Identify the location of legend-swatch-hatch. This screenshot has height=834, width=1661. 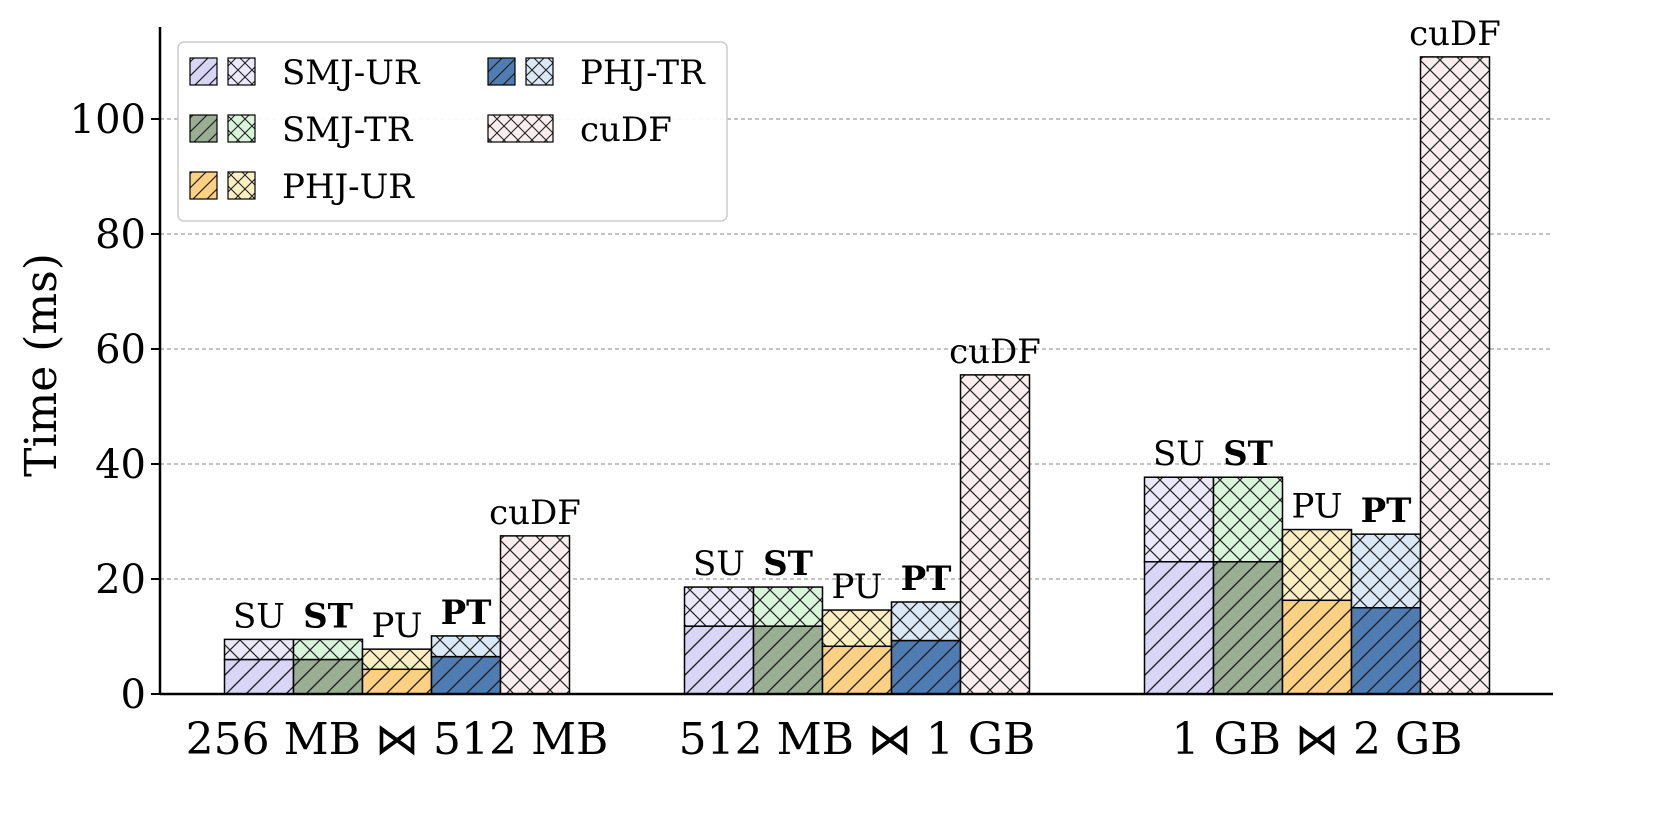
(520, 128).